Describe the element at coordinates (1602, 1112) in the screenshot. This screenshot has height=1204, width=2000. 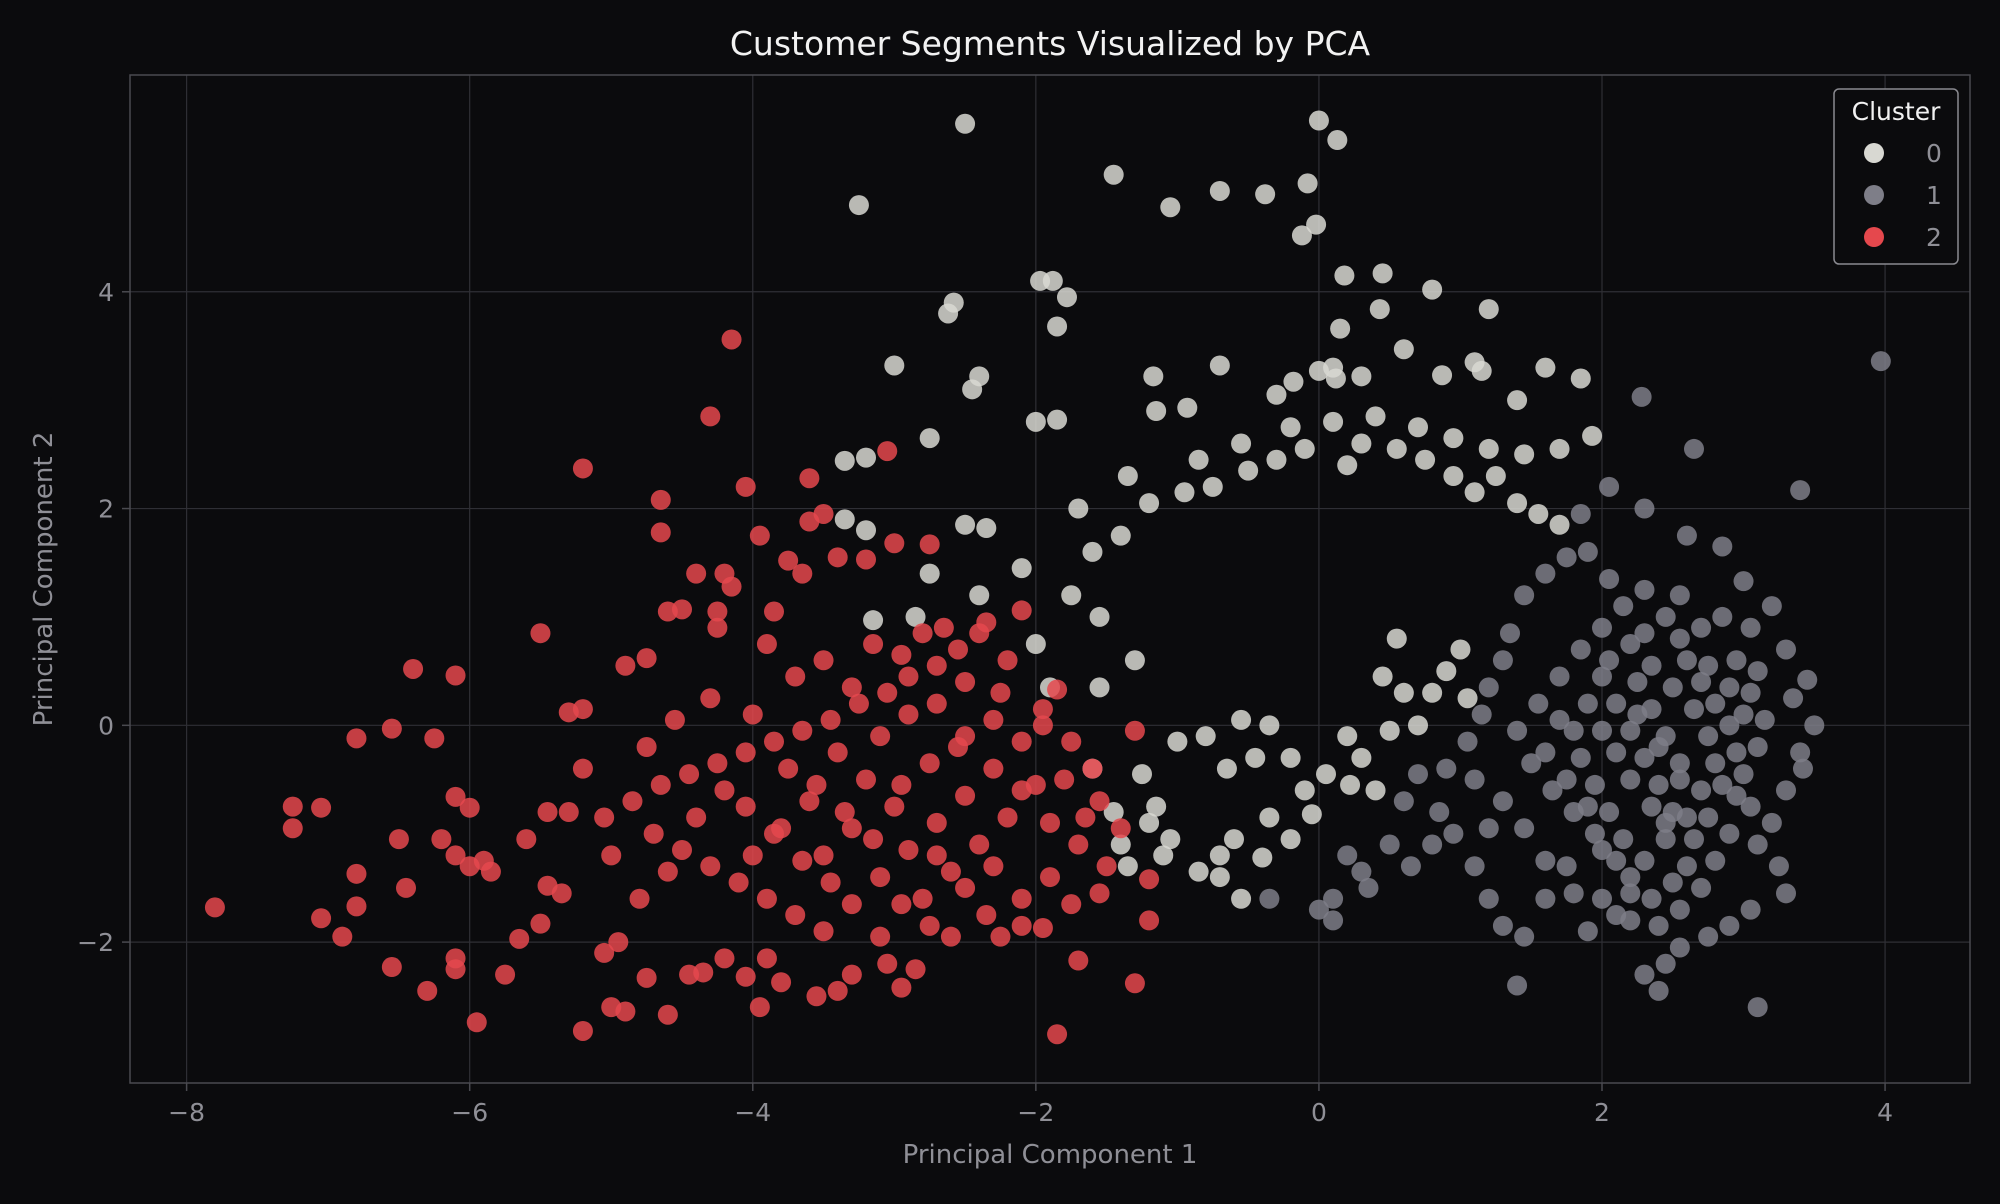
I see `x-tick-label: 2` at that location.